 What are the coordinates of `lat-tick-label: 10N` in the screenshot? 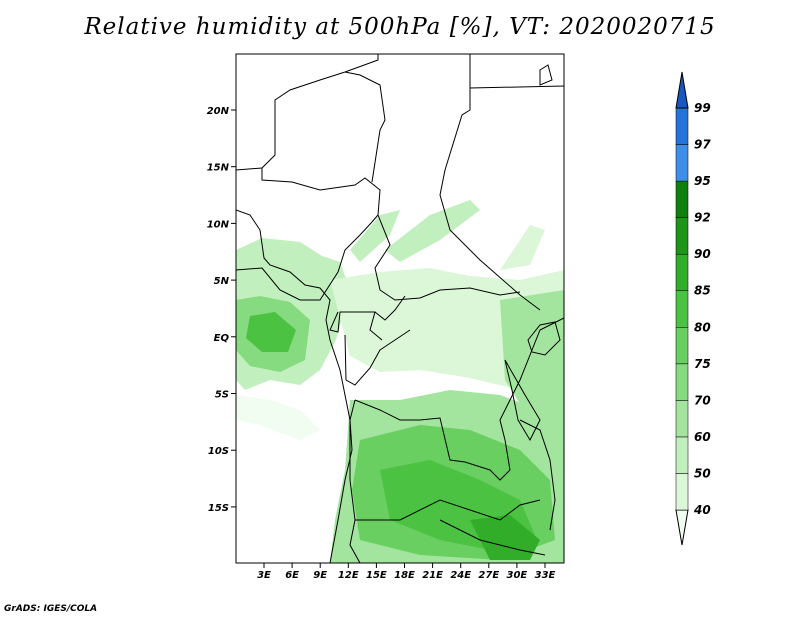 It's located at (218, 224).